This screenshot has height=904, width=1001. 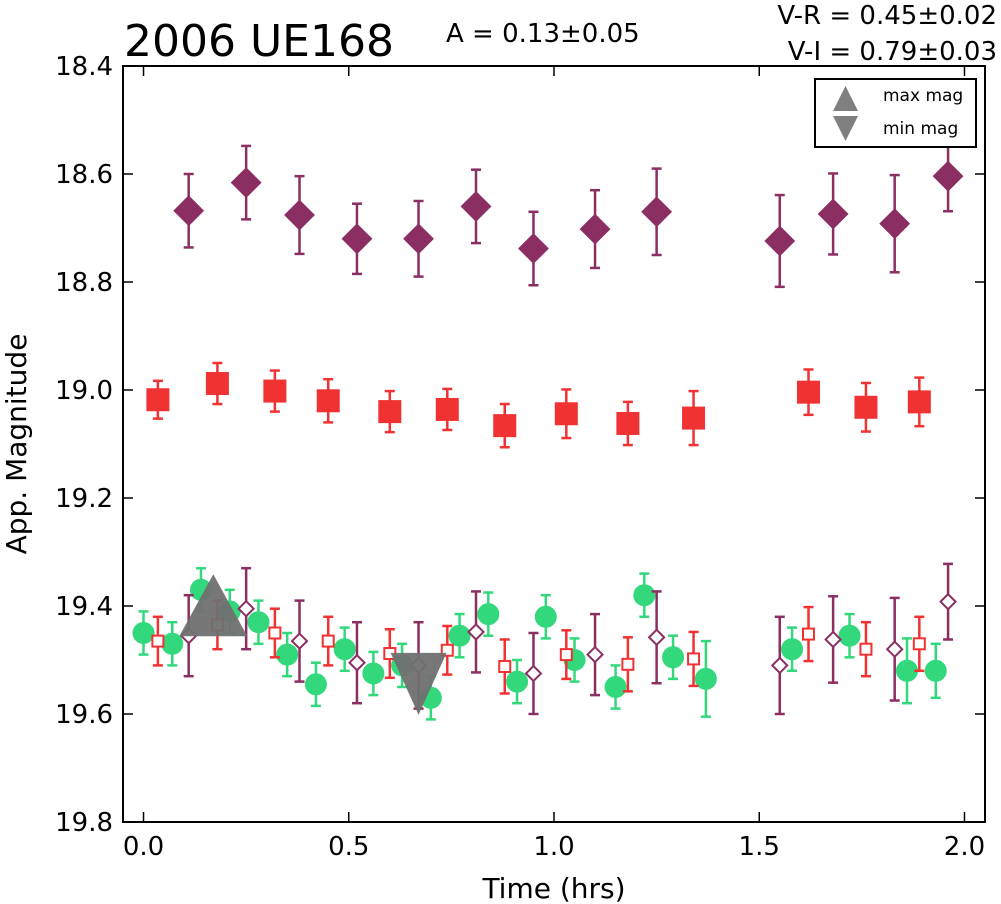 I want to click on x-tick-label: 2.0, so click(x=964, y=847).